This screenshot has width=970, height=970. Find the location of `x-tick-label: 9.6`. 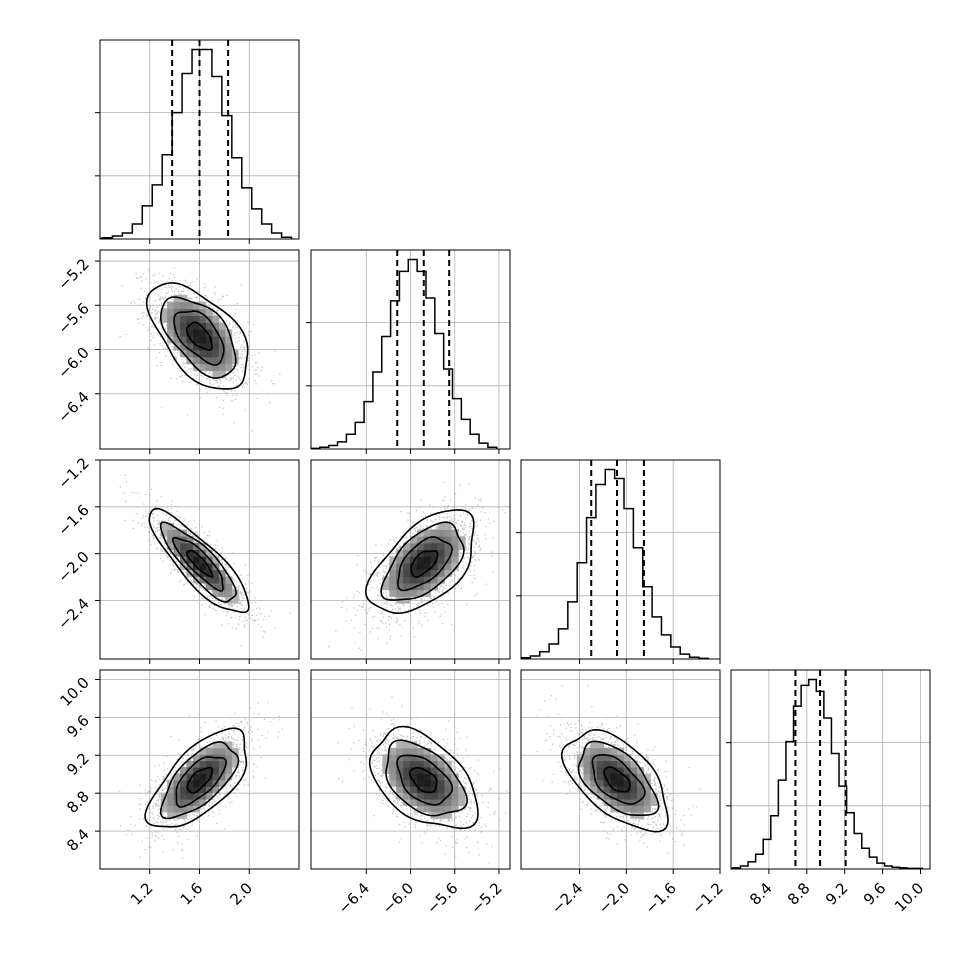

x-tick-label: 9.6 is located at coordinates (875, 894).